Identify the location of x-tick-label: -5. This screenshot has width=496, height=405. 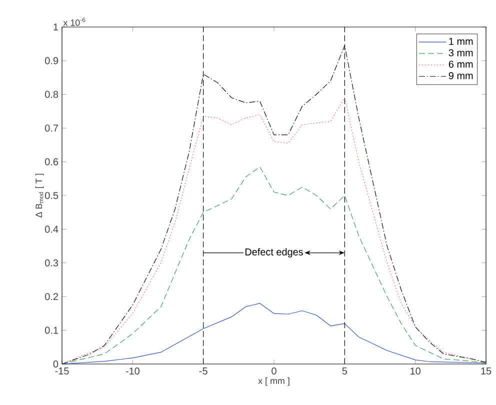
(203, 371).